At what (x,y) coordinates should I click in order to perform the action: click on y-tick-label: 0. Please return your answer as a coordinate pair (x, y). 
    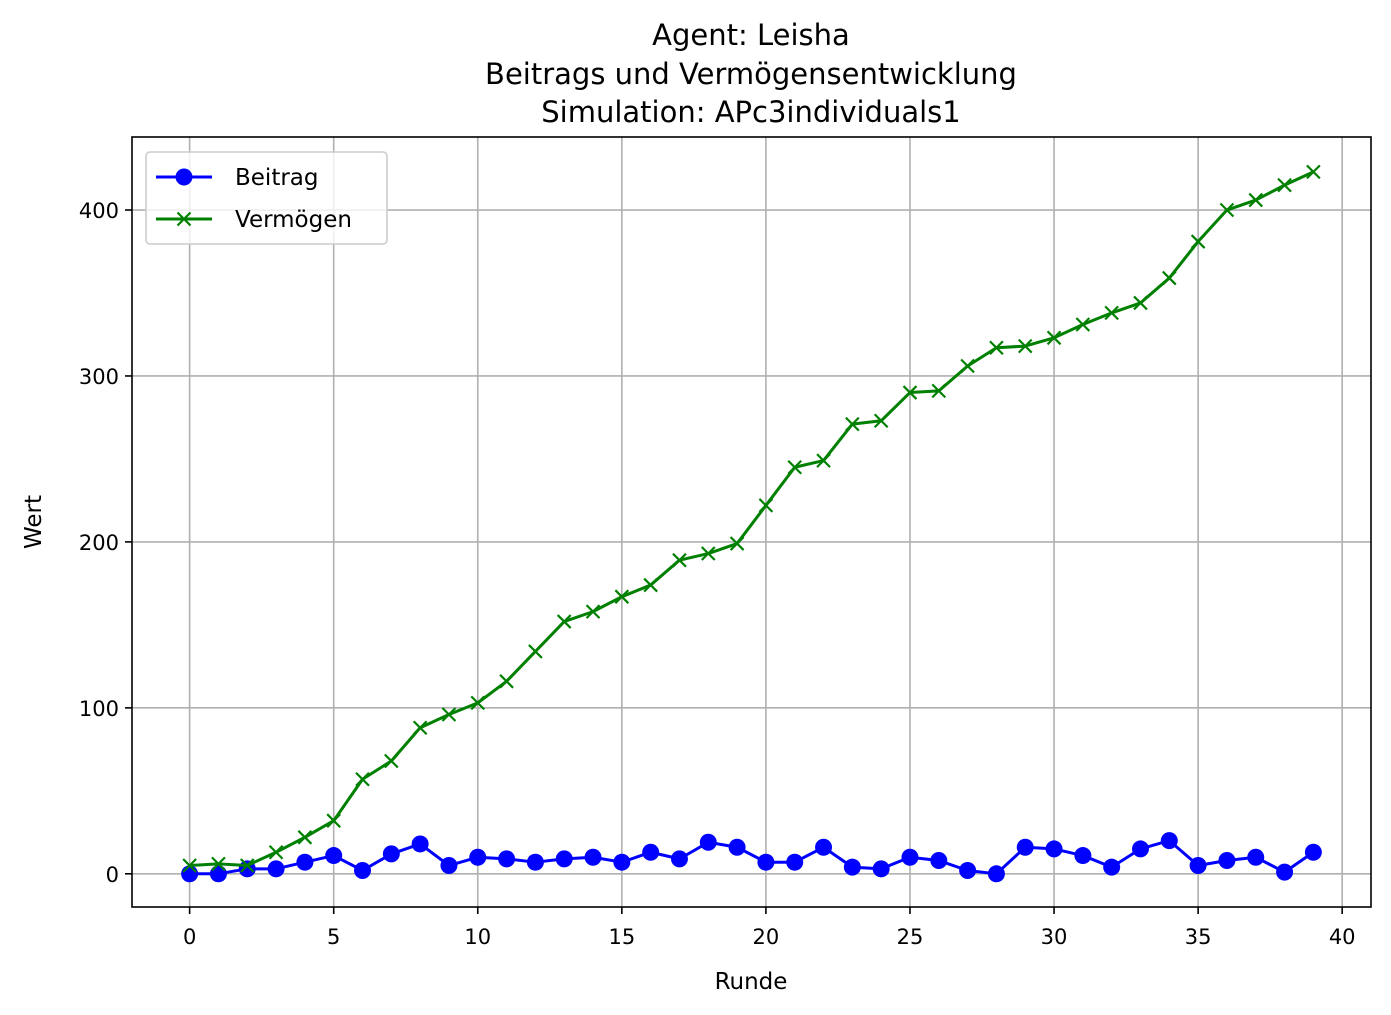
    Looking at the image, I should click on (112, 875).